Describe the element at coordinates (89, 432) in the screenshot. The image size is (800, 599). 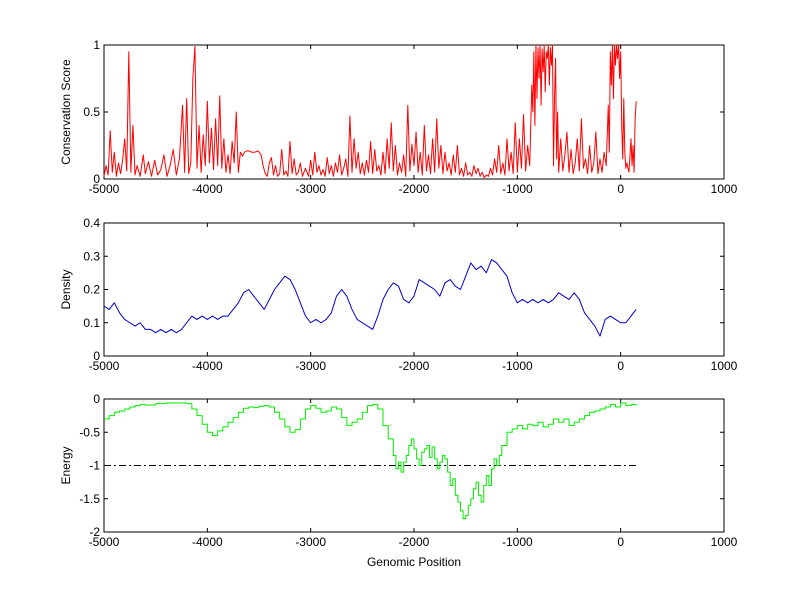
I see `y-tick-label: -0.5` at that location.